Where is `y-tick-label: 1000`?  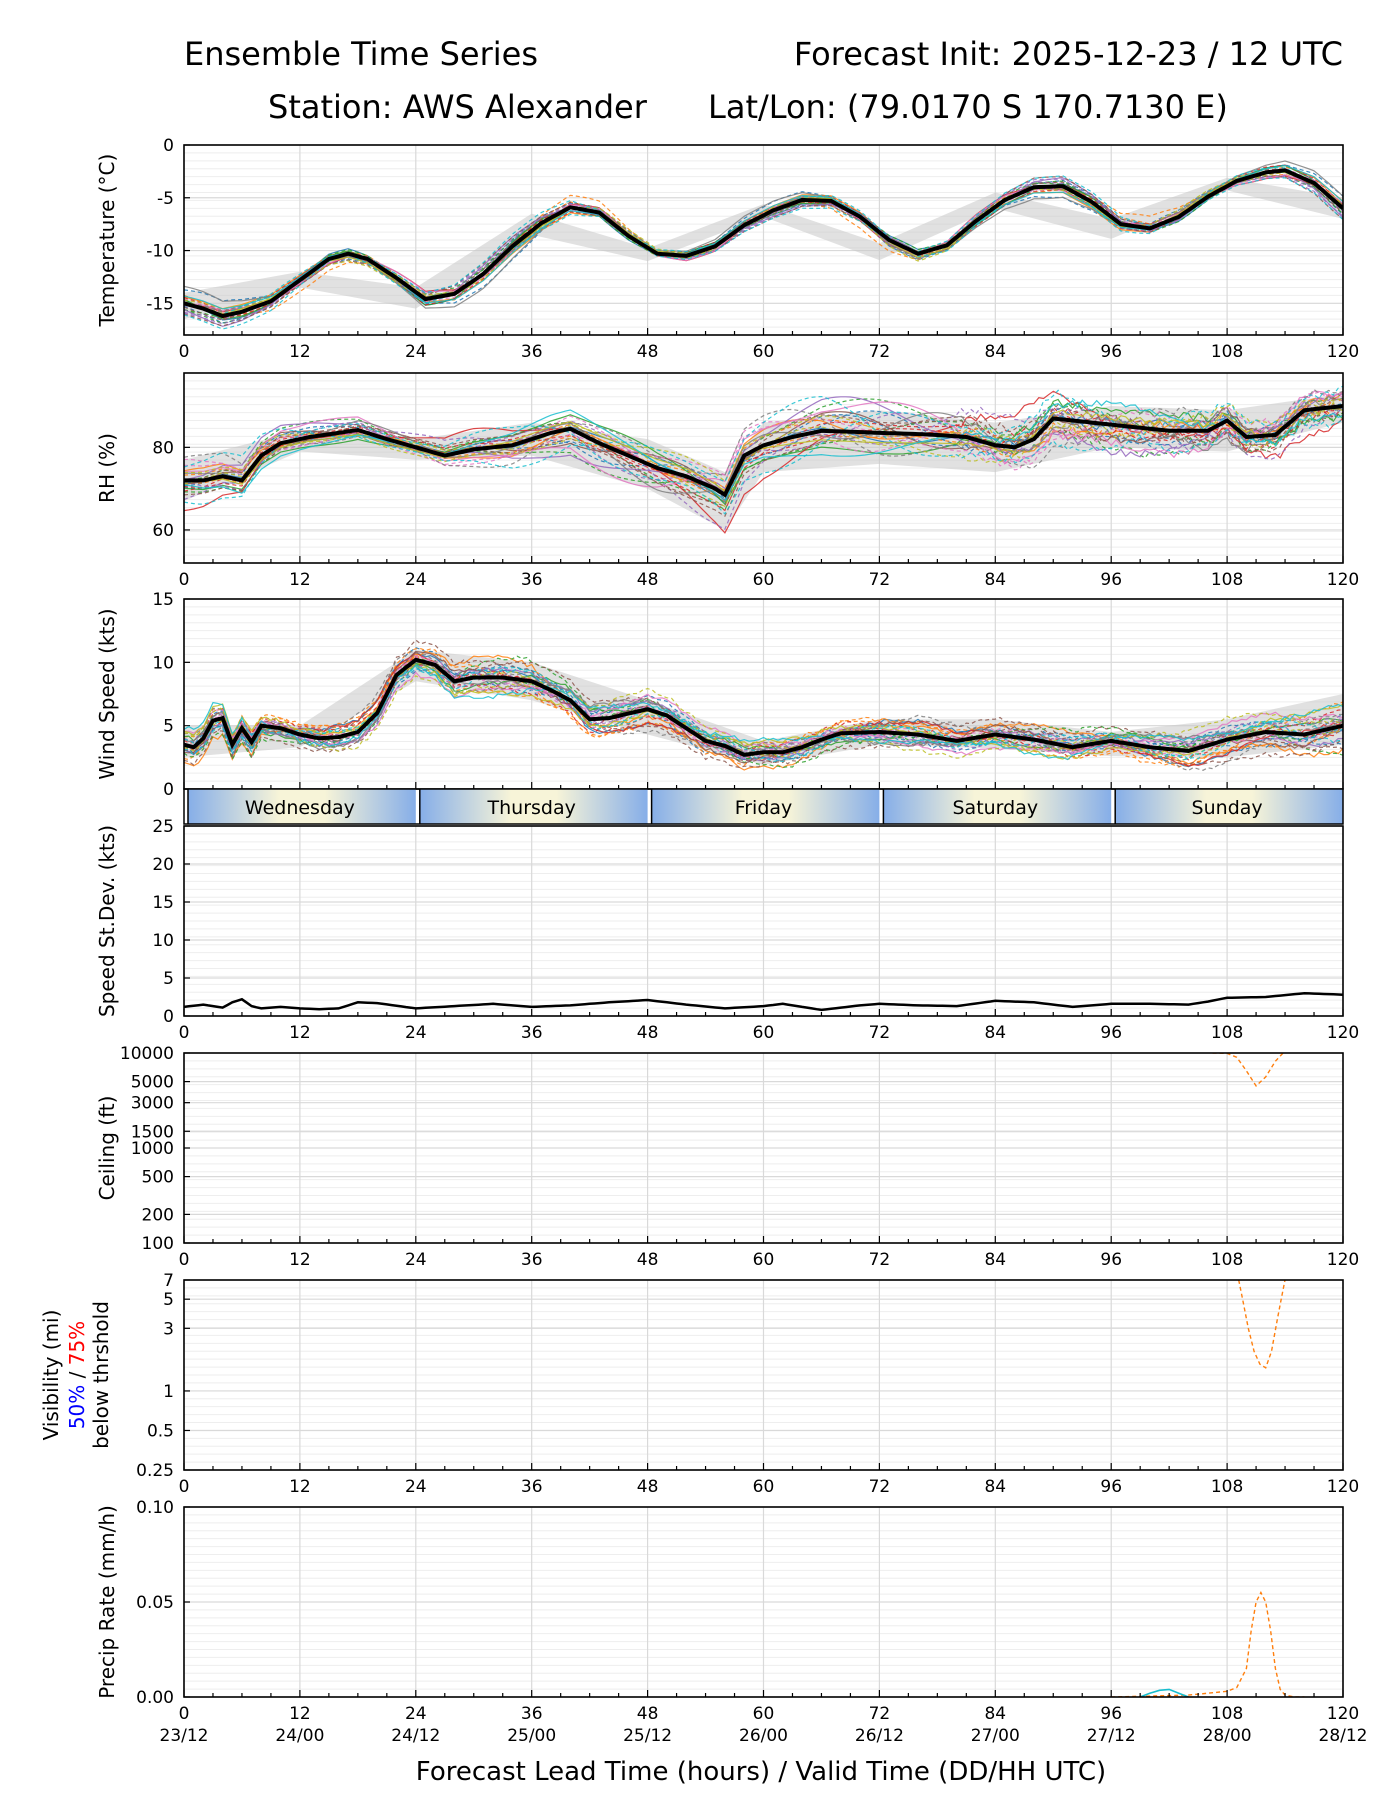
y-tick-label: 1000 is located at coordinates (152, 1149).